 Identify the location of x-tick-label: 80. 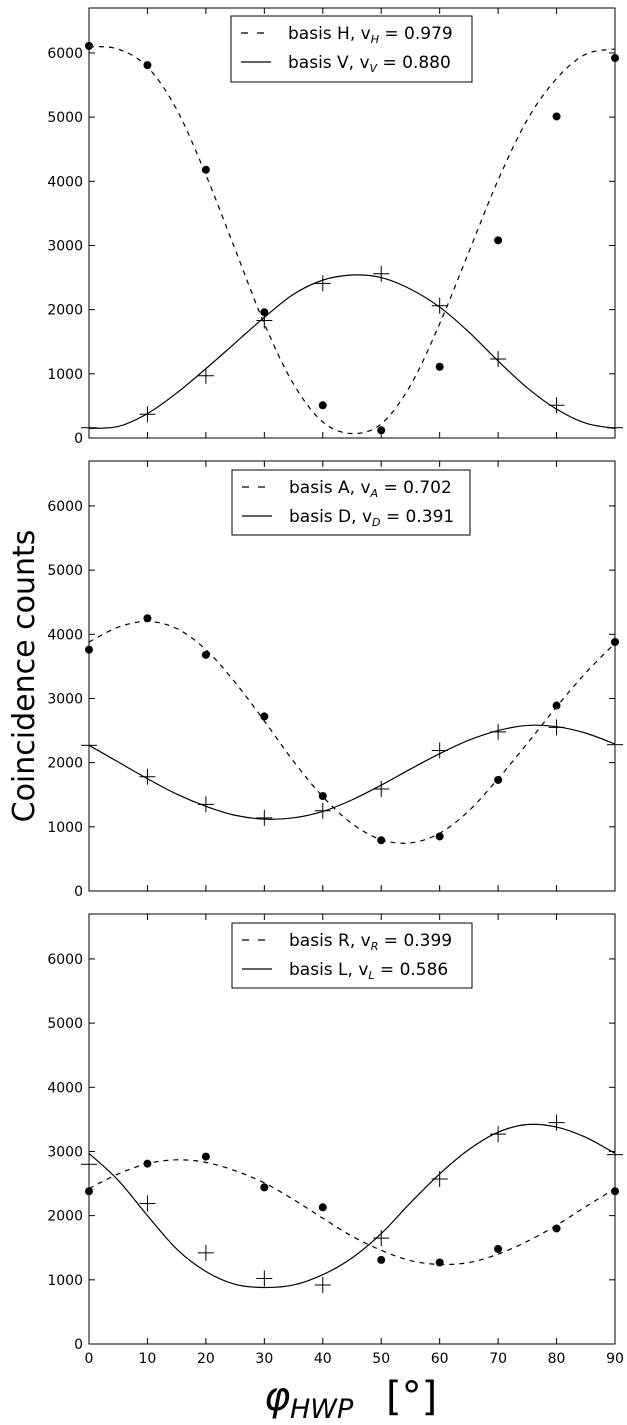
(557, 1359).